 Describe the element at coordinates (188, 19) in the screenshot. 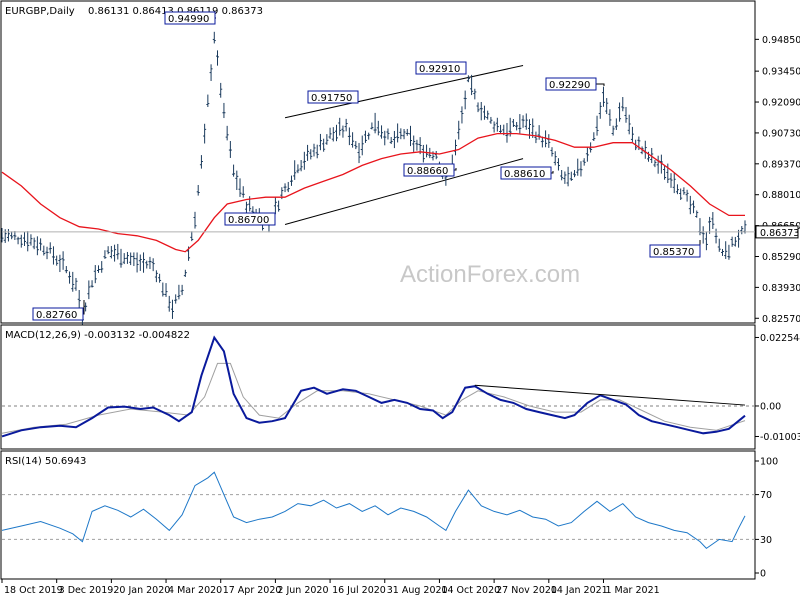

I see `annotation-label: 0.94990` at that location.